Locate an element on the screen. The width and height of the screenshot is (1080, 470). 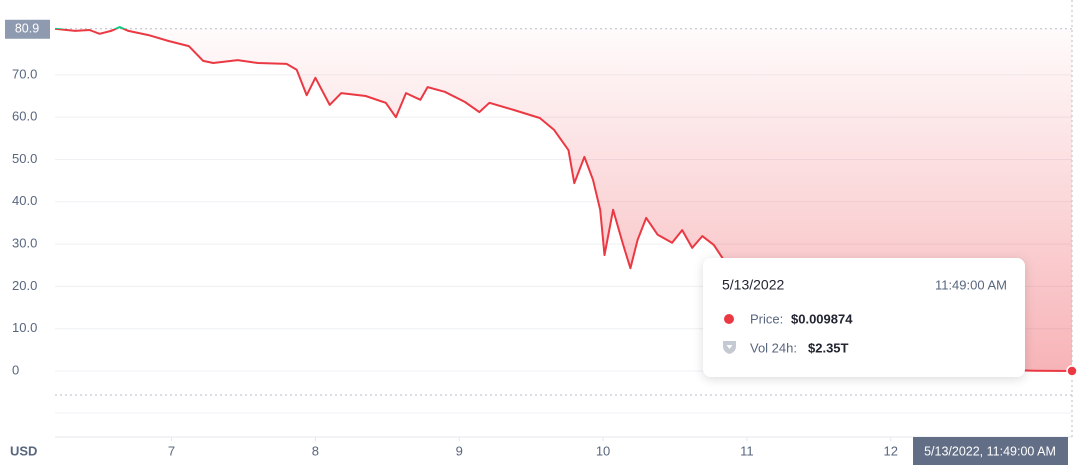
crosshair-label: 5/13/2022, 11:49:00 AM is located at coordinates (990, 451).